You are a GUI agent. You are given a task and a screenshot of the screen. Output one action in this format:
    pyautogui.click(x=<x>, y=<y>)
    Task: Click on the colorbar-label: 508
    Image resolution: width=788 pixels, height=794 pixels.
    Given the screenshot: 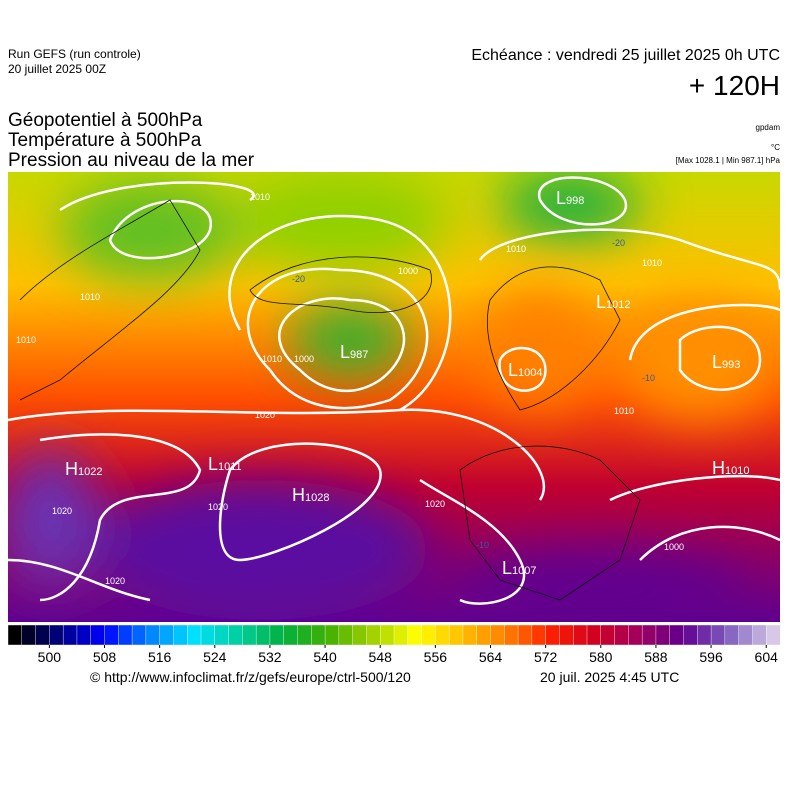 What is the action you would take?
    pyautogui.click(x=105, y=657)
    